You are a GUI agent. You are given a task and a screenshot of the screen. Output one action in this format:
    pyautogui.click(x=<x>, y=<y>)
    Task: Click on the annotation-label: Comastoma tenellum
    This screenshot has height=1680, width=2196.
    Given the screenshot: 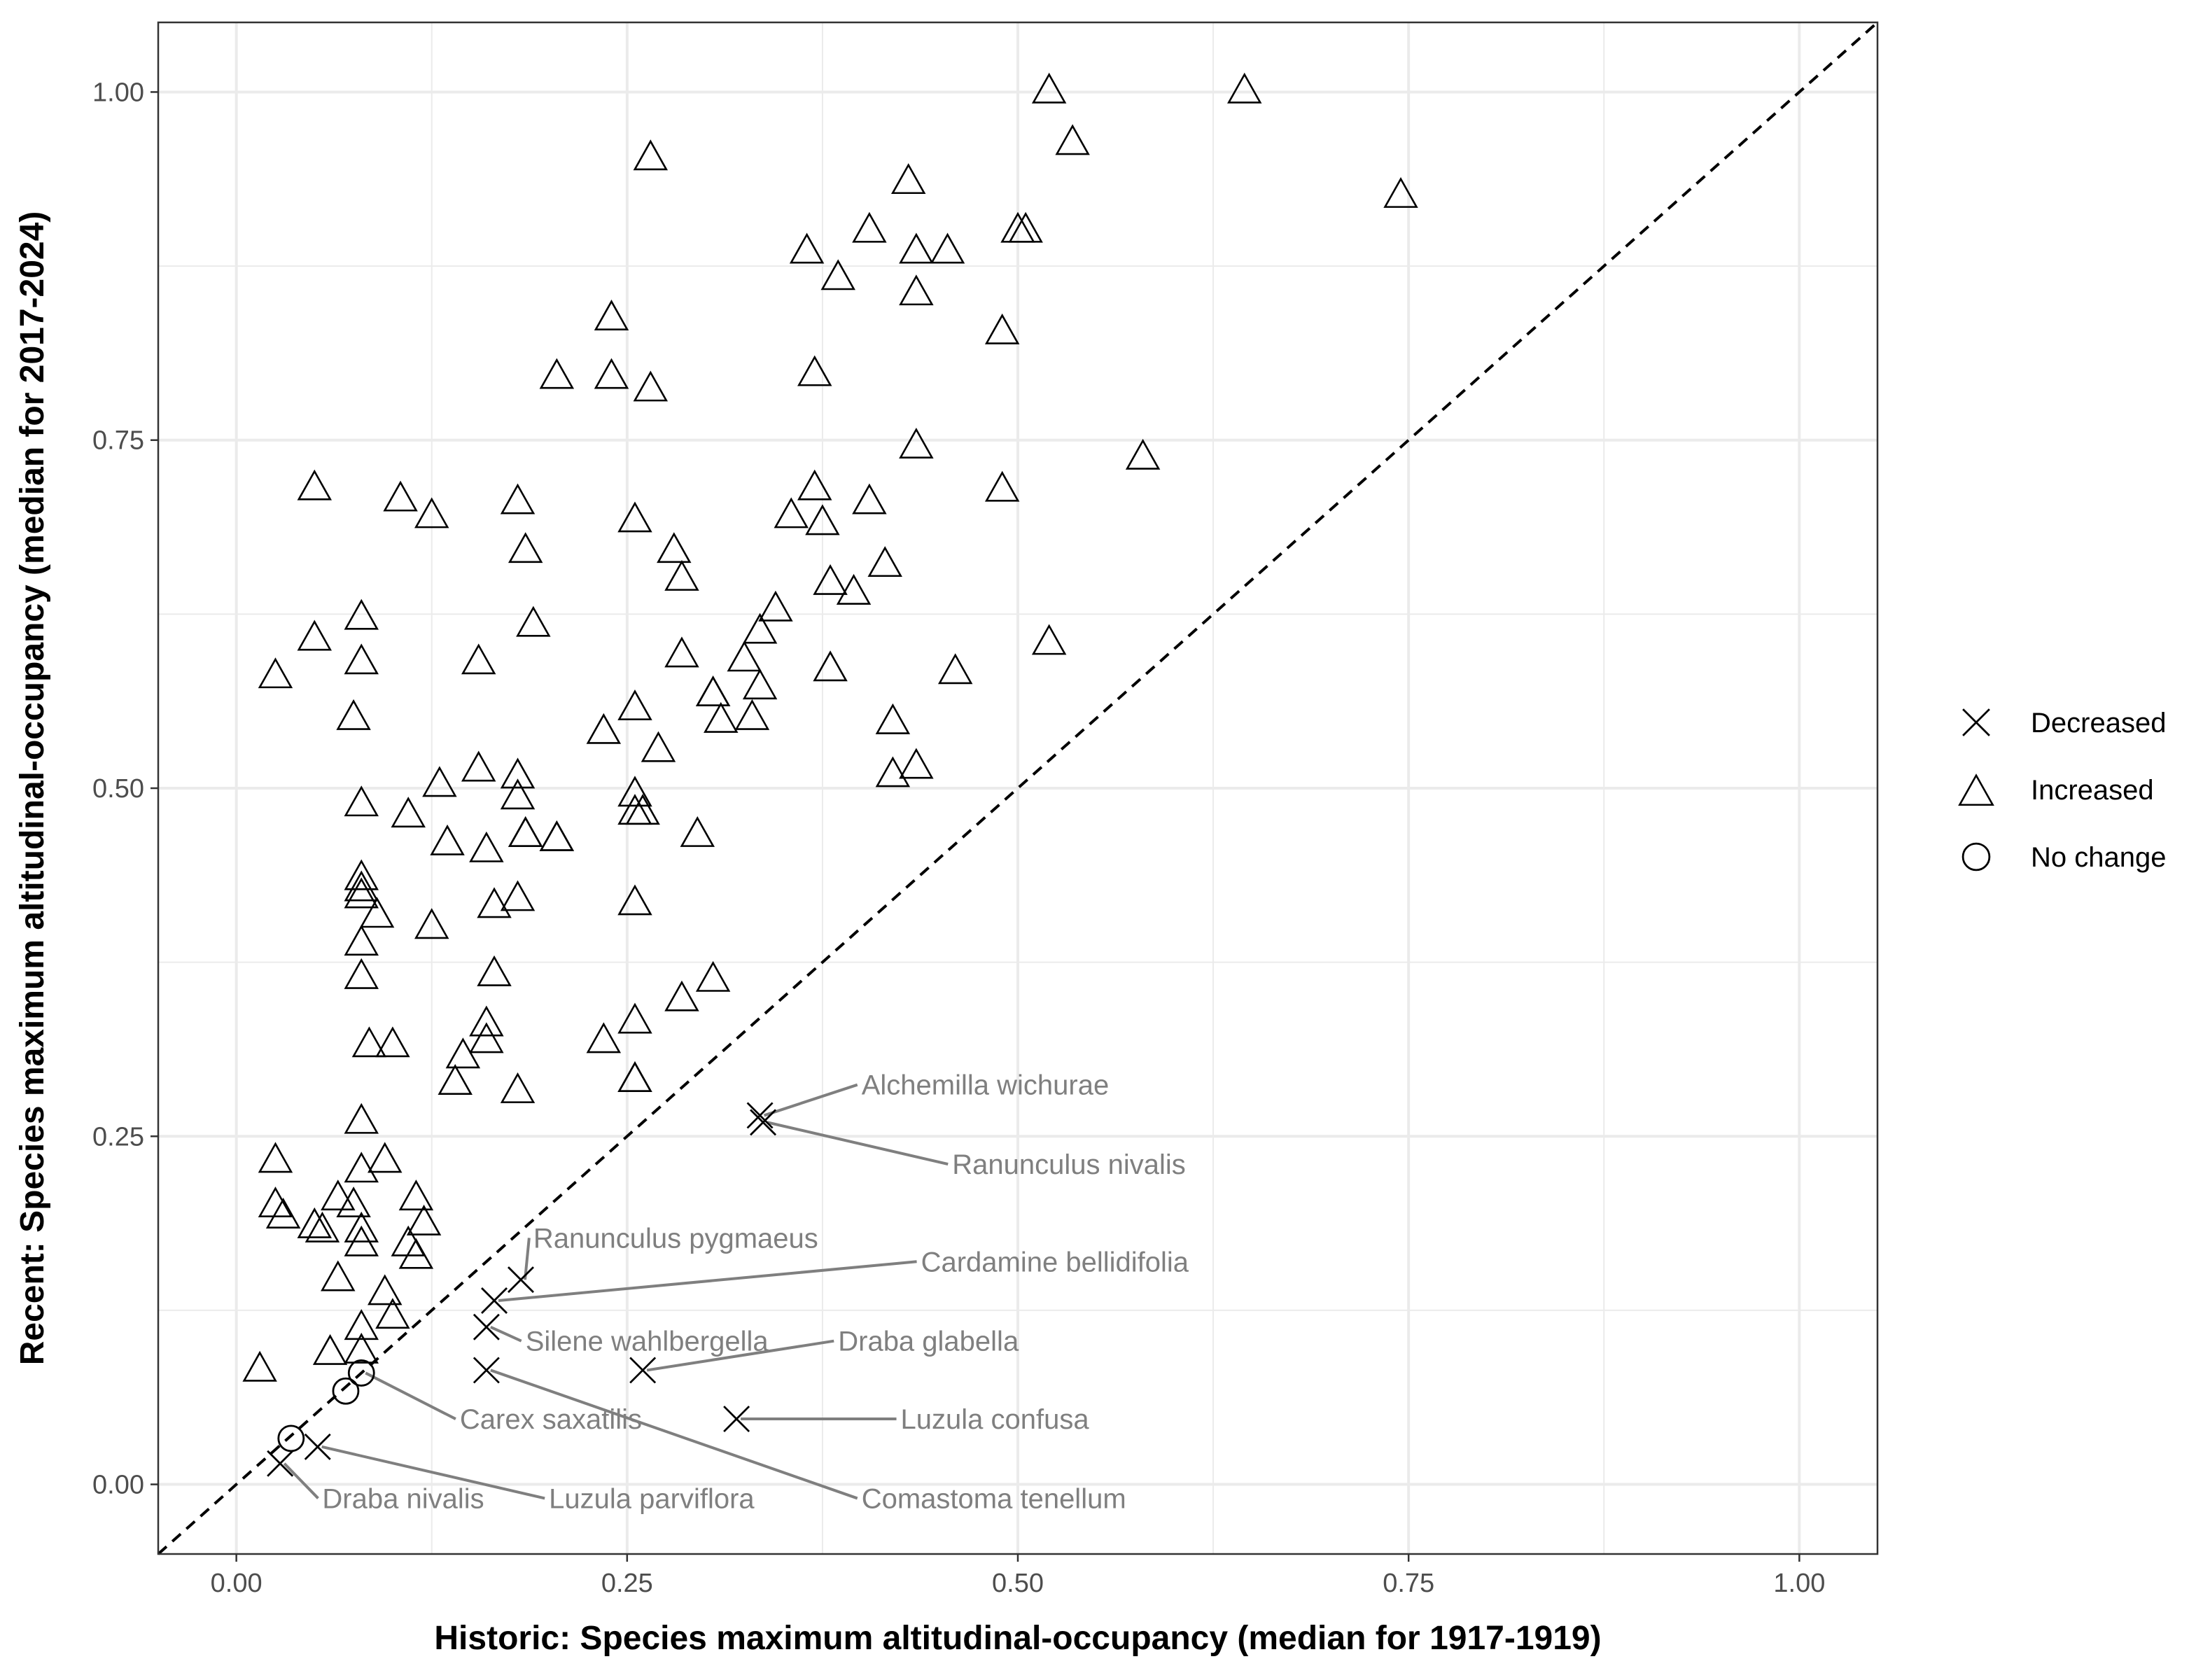 What is the action you would take?
    pyautogui.click(x=994, y=1498)
    